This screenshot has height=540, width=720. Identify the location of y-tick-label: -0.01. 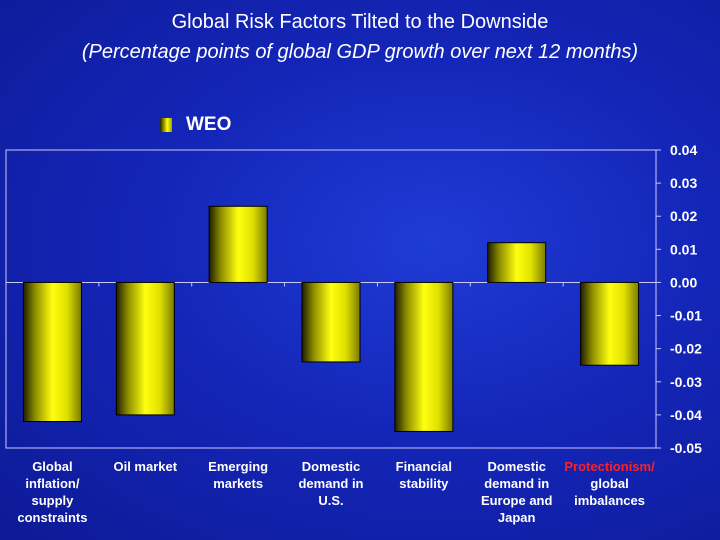
(686, 316).